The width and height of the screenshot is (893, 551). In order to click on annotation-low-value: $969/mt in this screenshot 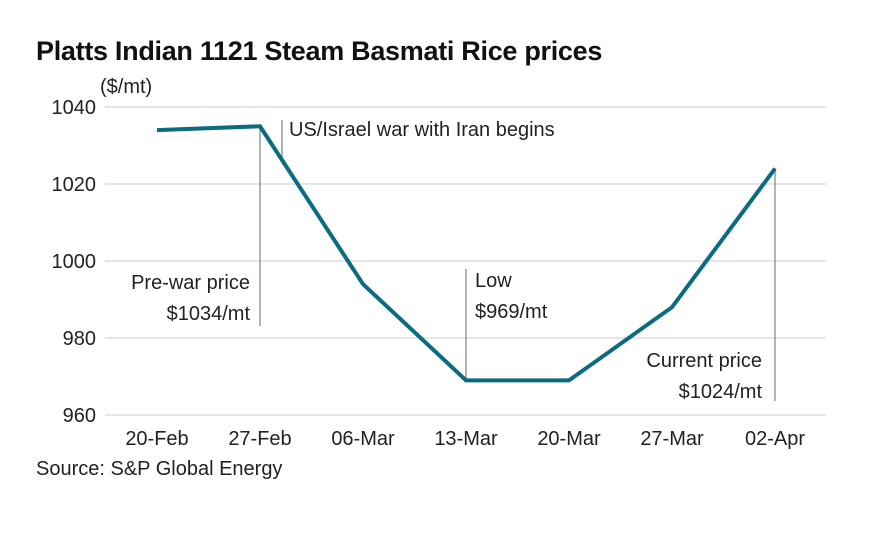, I will do `click(511, 312)`.